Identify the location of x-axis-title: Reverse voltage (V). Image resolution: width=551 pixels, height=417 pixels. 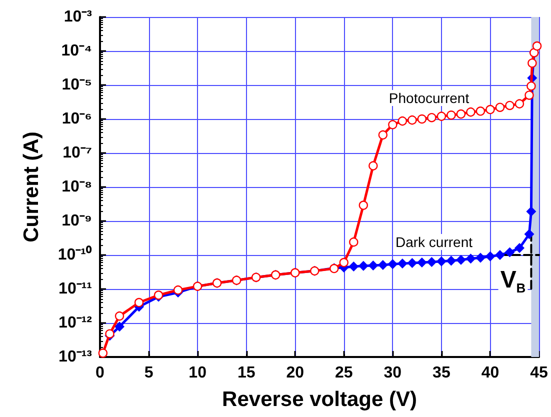
(319, 399).